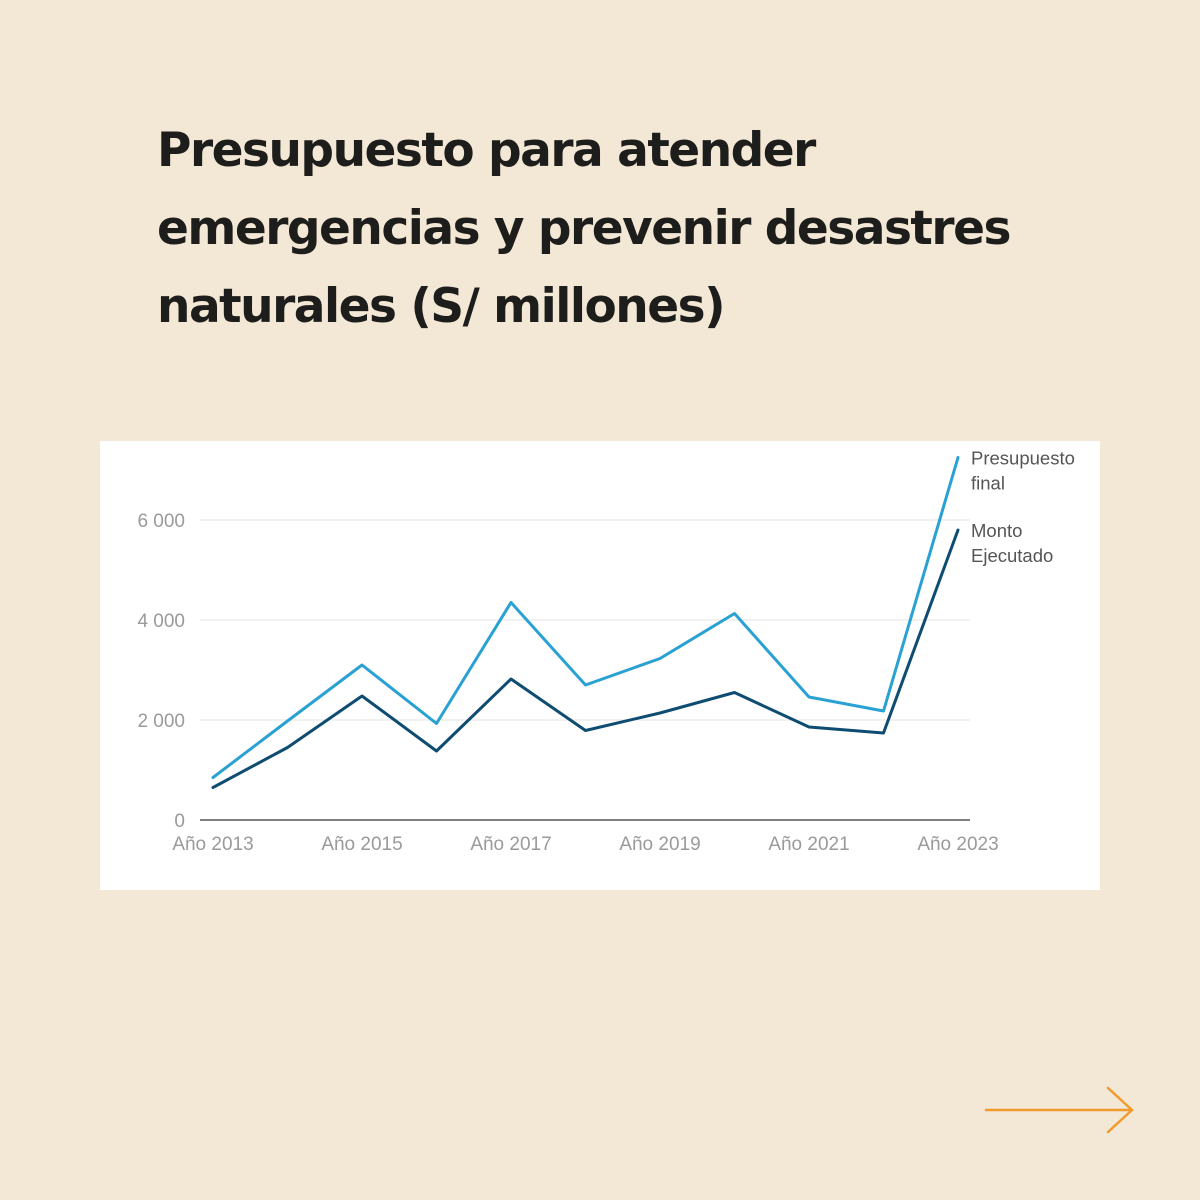 The height and width of the screenshot is (1200, 1200). Describe the element at coordinates (161, 521) in the screenshot. I see `y-tick-label: 6 000` at that location.